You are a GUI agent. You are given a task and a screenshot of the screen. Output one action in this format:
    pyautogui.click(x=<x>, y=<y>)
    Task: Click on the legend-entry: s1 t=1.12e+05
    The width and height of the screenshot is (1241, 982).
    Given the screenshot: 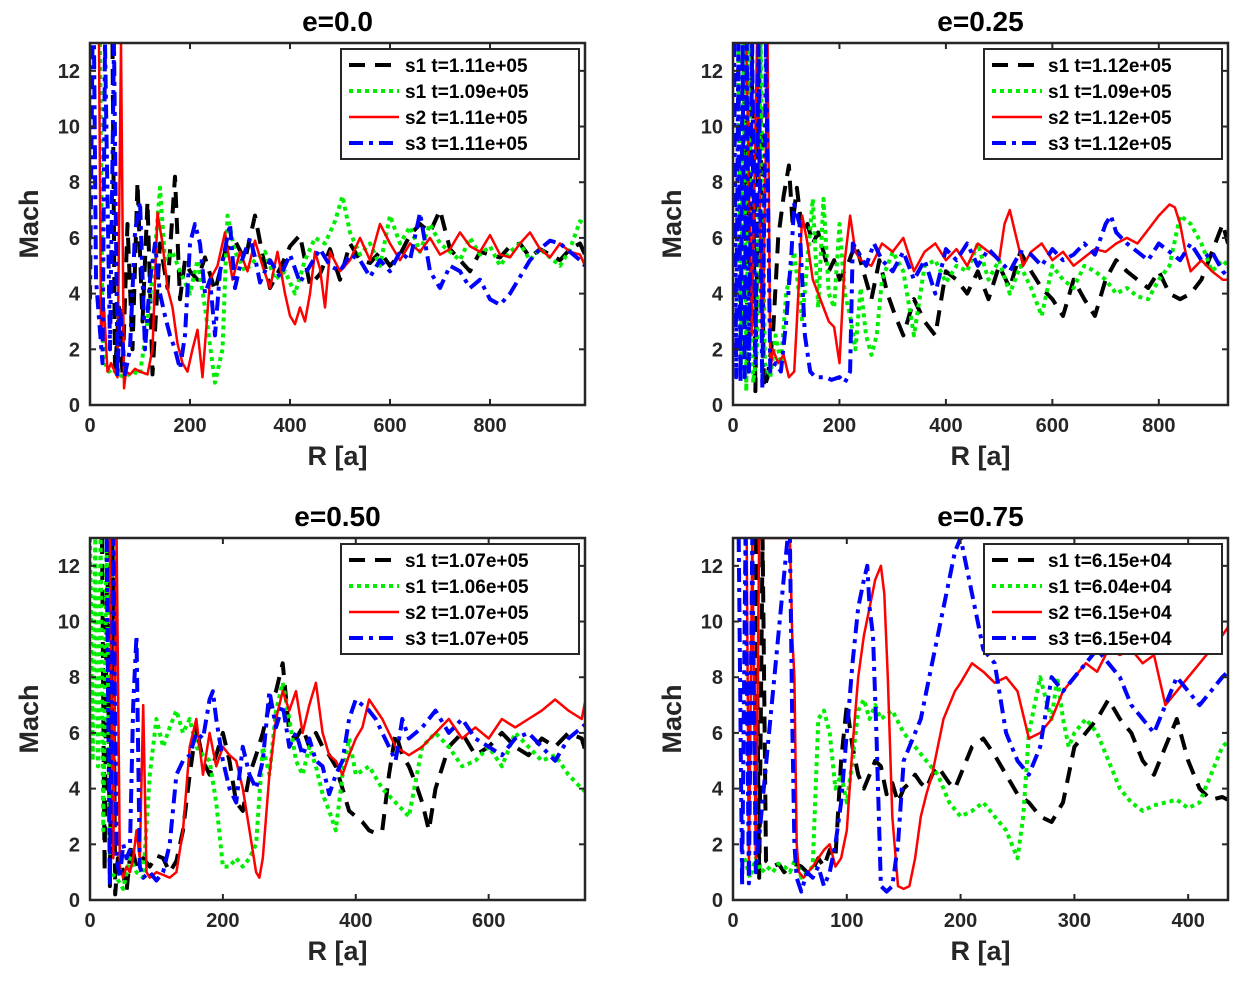 What is the action you would take?
    pyautogui.click(x=1110, y=66)
    